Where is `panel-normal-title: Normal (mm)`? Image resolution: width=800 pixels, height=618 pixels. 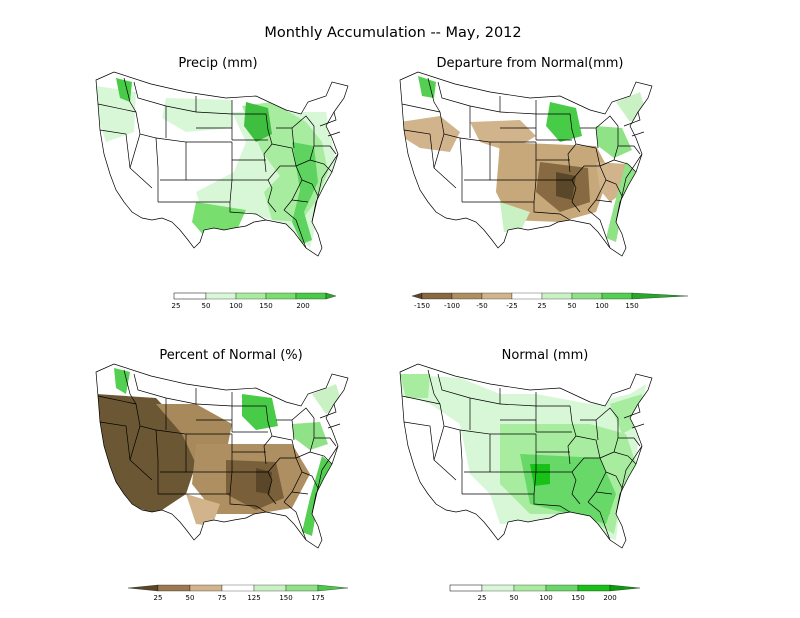 panel-normal-title: Normal (mm) is located at coordinates (545, 355).